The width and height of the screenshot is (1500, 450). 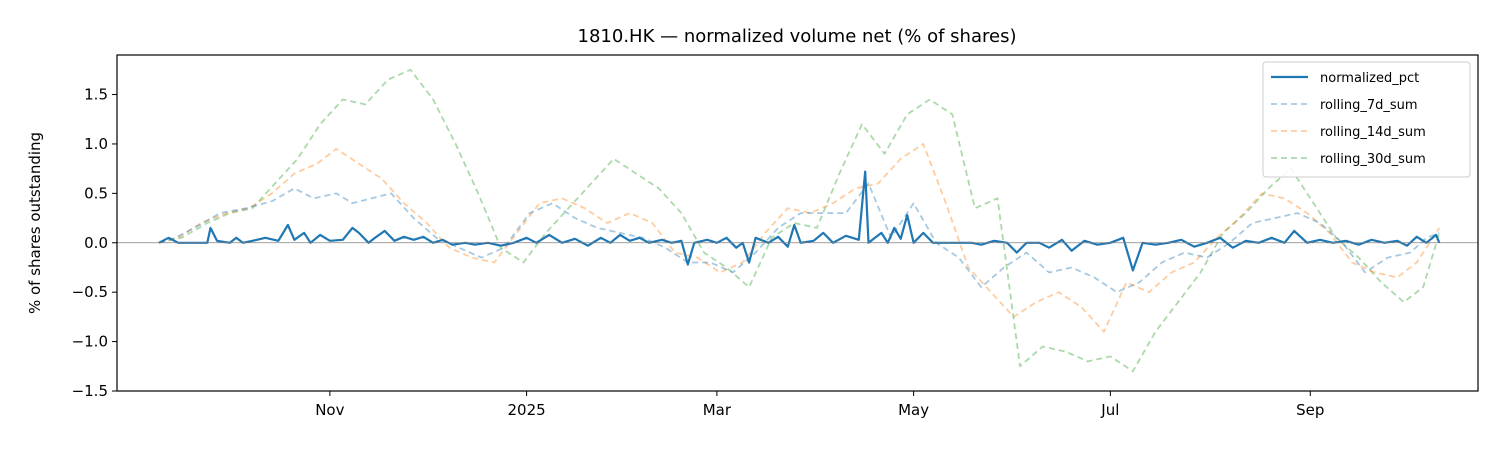 What do you see at coordinates (96, 193) in the screenshot?
I see `y-tick-label: 0.5` at bounding box center [96, 193].